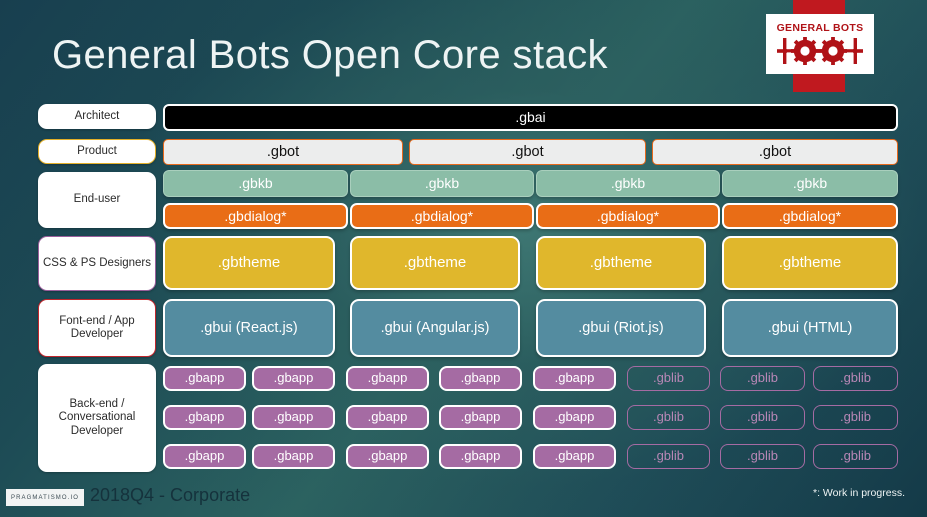 This screenshot has width=927, height=517. I want to click on role-label-architect: Architect, so click(97, 116).